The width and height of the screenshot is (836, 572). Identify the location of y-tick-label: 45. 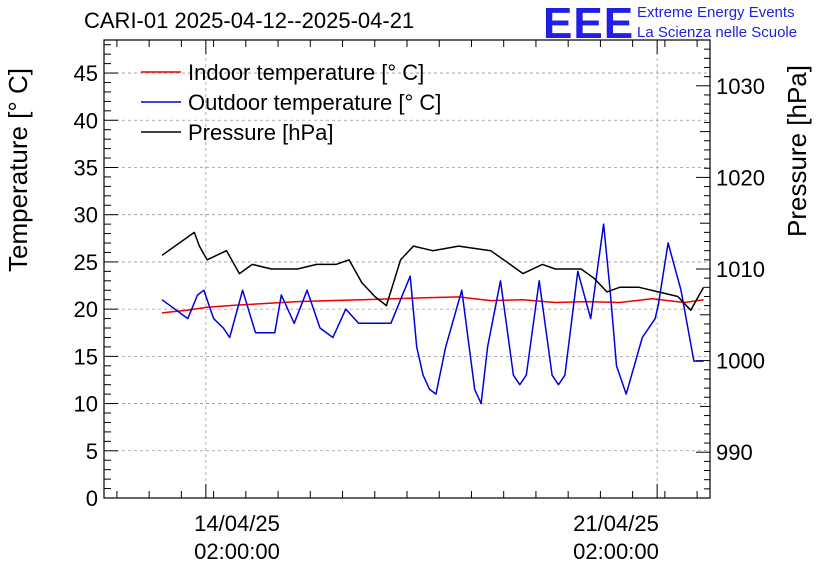
(86, 73).